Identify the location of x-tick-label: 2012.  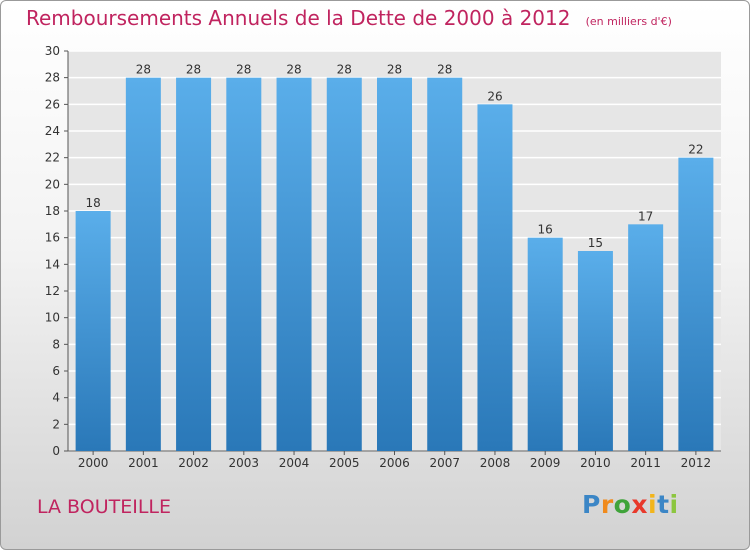
(696, 463).